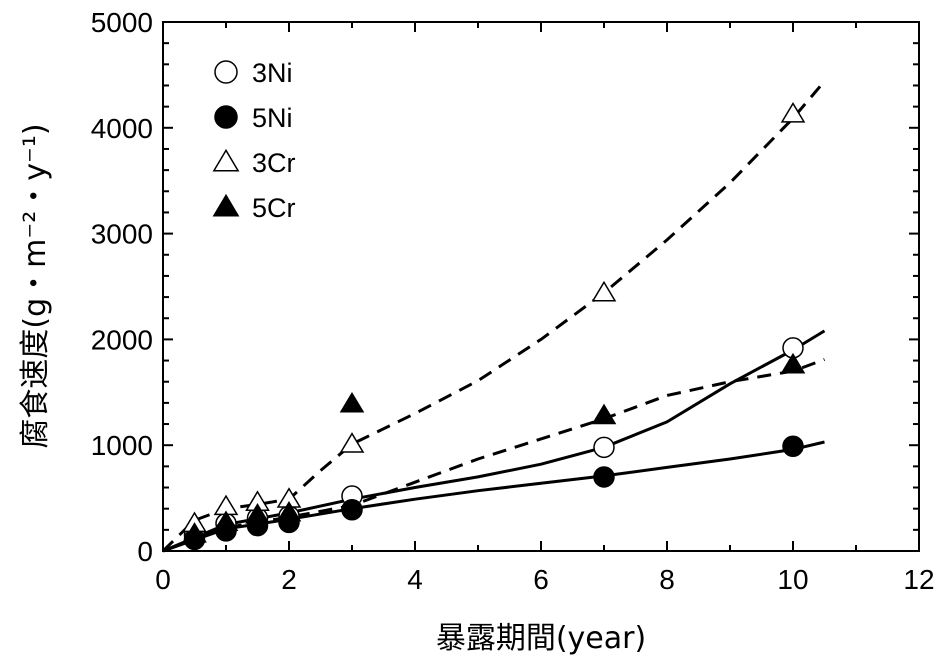  What do you see at coordinates (667, 579) in the screenshot?
I see `x-tick-label: 8` at bounding box center [667, 579].